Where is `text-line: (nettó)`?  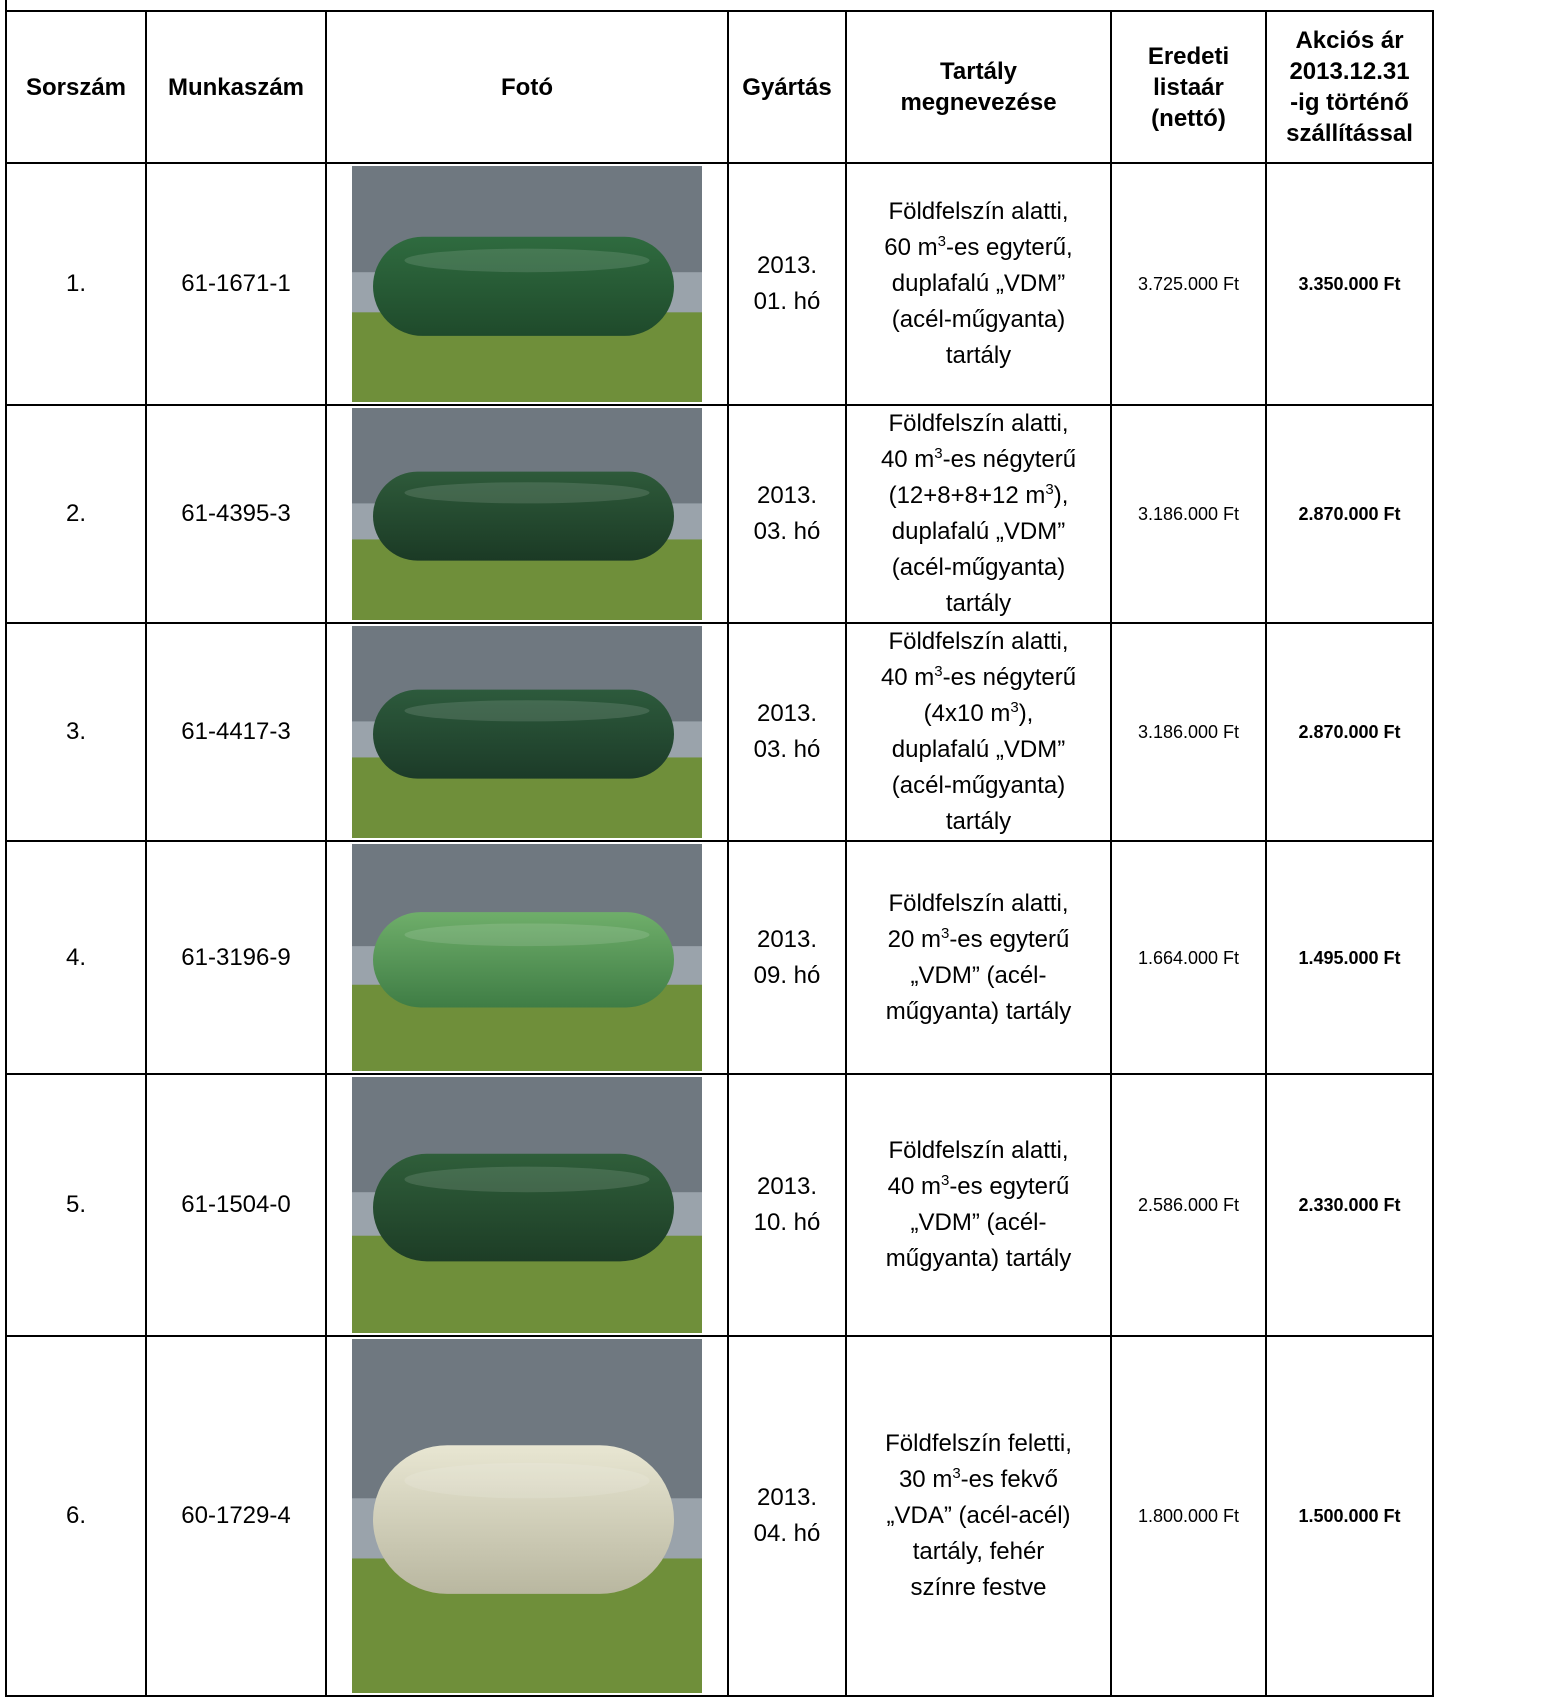 text-line: (nettó) is located at coordinates (1188, 118).